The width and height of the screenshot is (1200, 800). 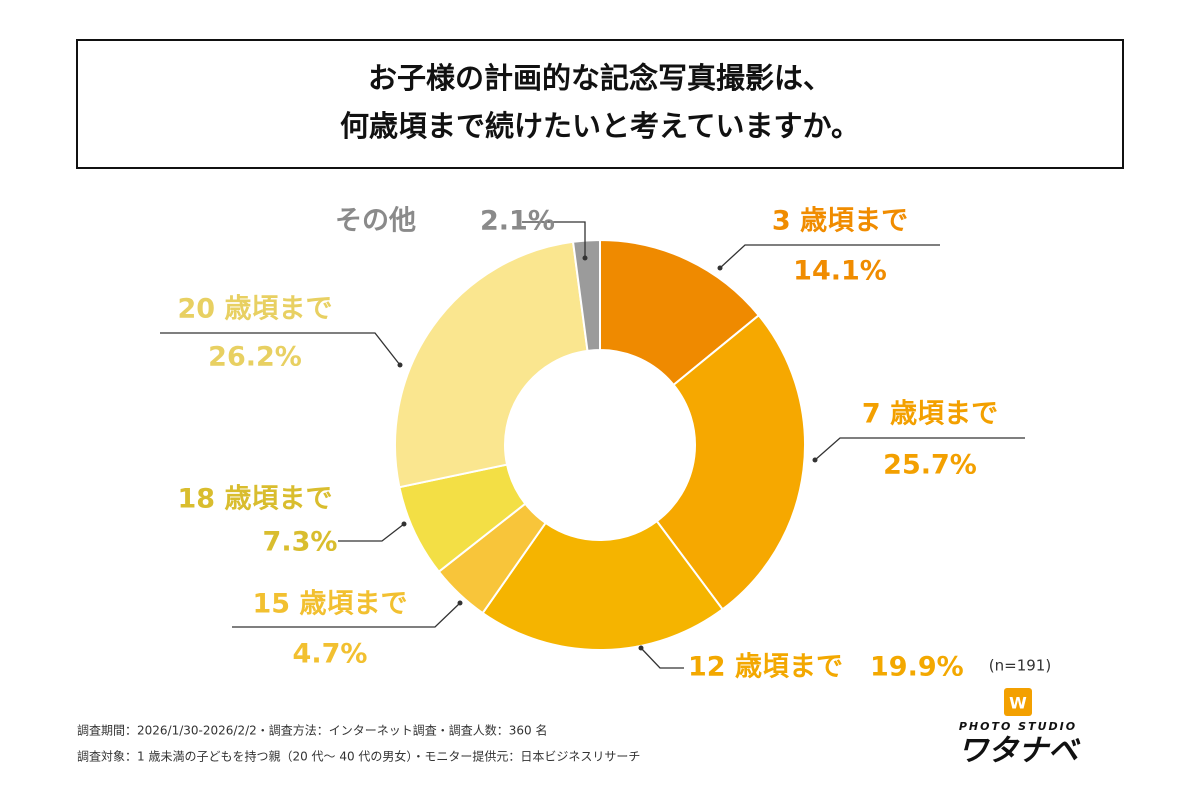 What do you see at coordinates (517, 221) in the screenshot?
I see `value-label: 2.1%` at bounding box center [517, 221].